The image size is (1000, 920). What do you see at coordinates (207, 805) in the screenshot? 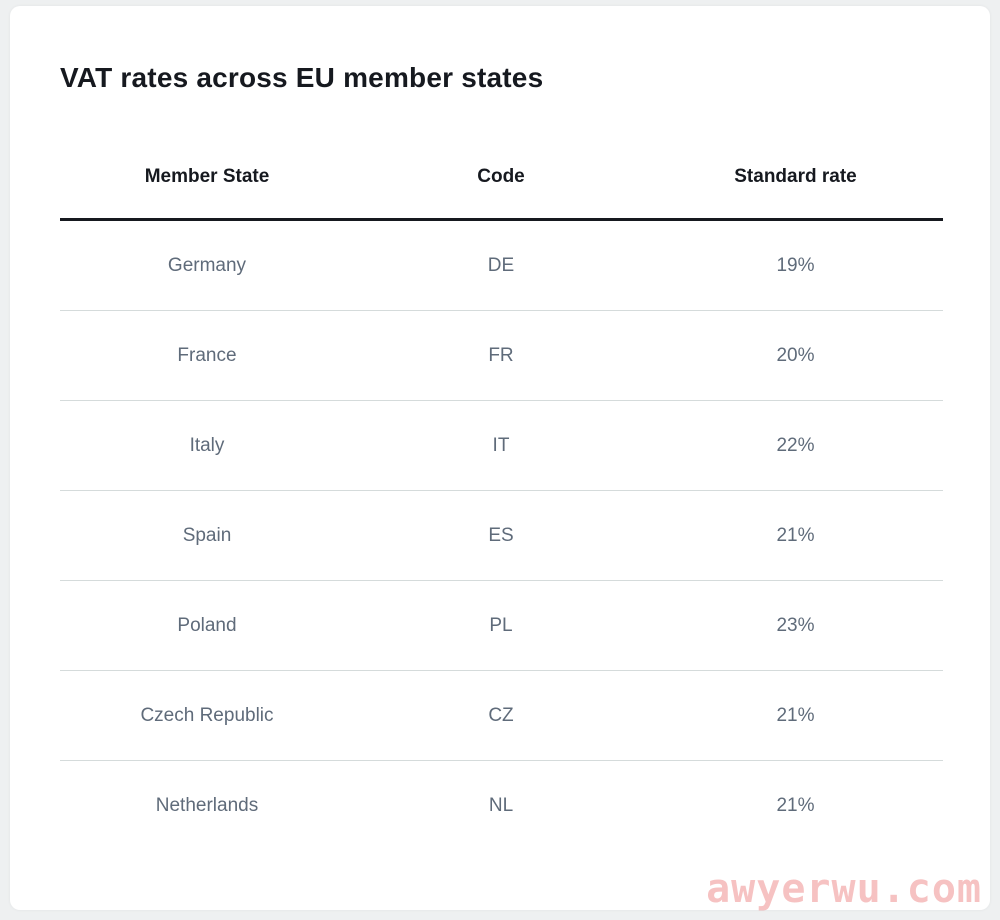
I see `cell-member-state: Netherlands` at bounding box center [207, 805].